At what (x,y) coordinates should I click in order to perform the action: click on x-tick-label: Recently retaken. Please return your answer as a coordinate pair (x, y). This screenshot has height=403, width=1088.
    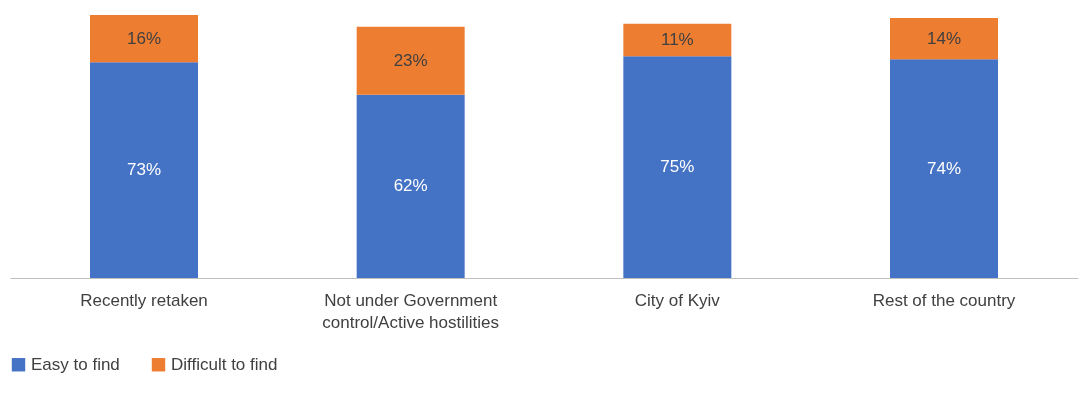
    Looking at the image, I should click on (144, 300).